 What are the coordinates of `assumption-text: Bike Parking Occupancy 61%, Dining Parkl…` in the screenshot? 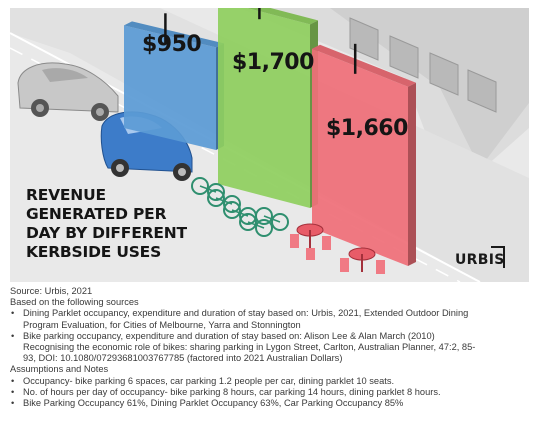 It's located at (213, 403).